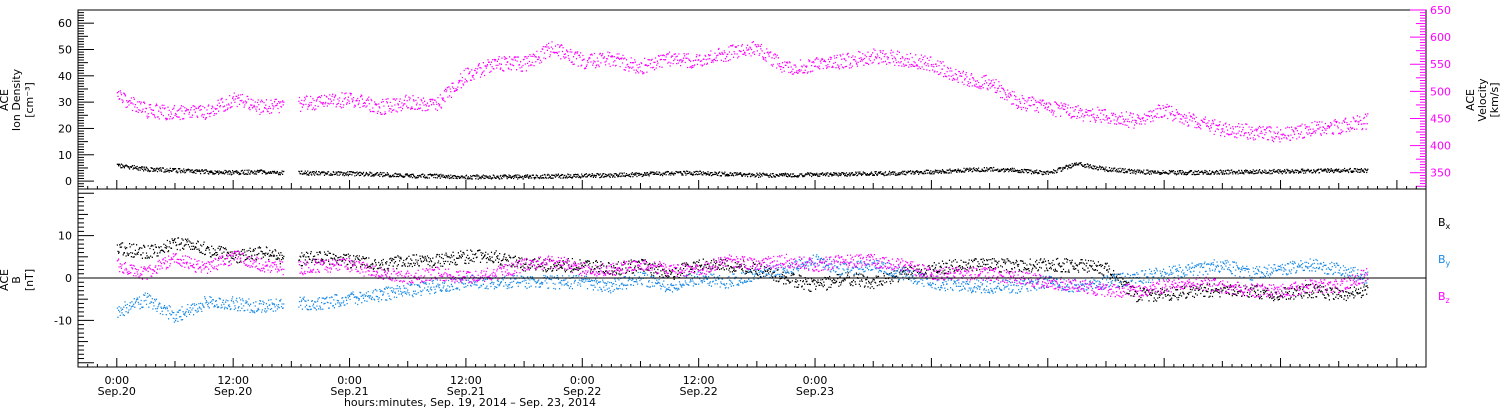  Describe the element at coordinates (1440, 173) in the screenshot. I see `top-right-tick-label: 350` at that location.